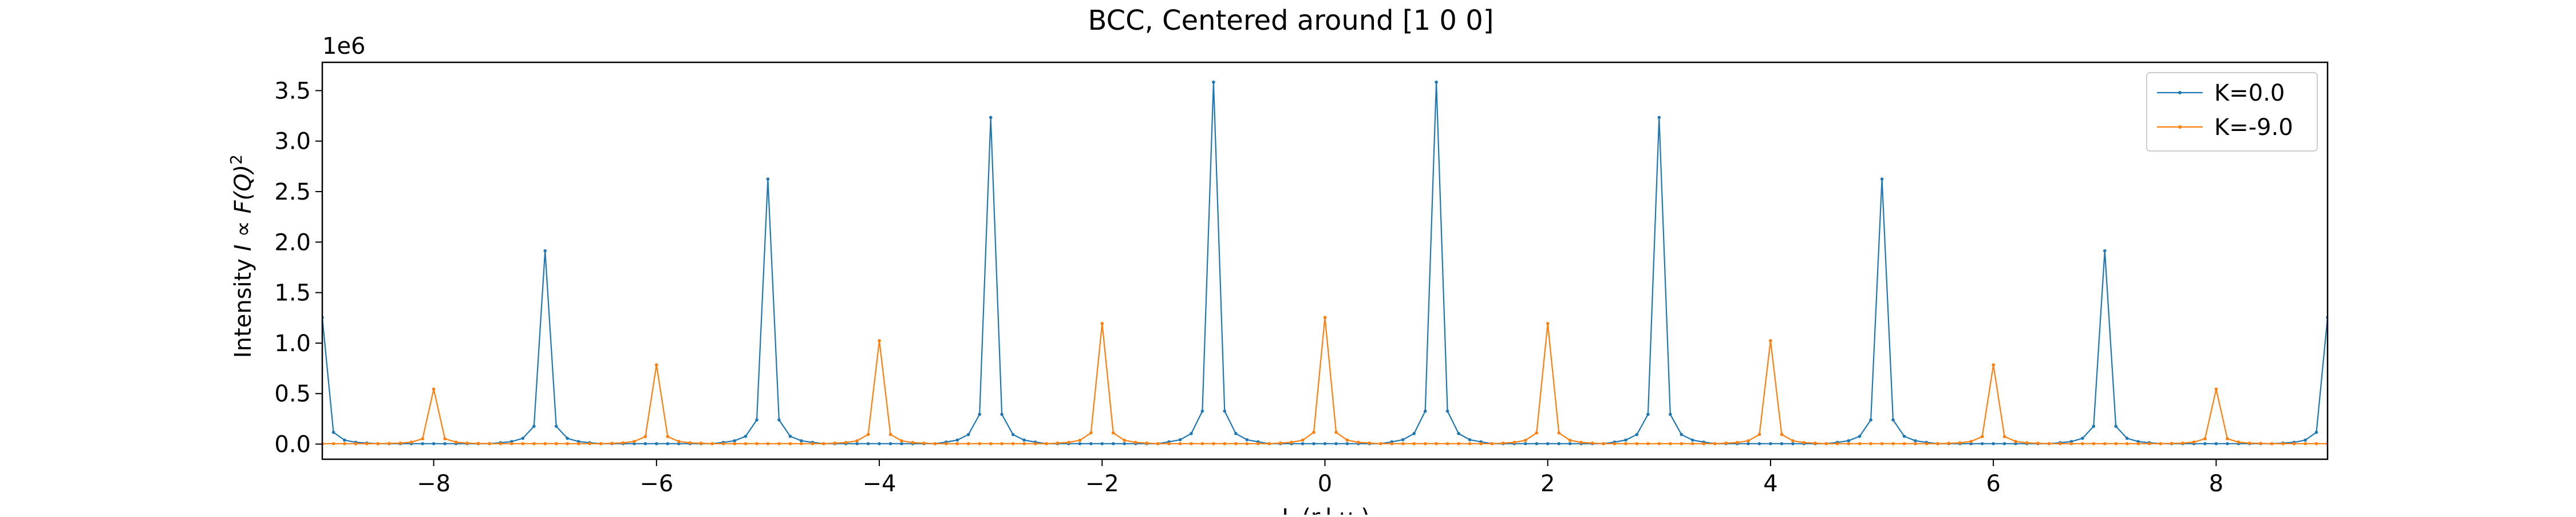 The image size is (2576, 517). I want to click on x-axis-ticks: −8 −6 −4 −2 0 2 4 6 8, so click(1320, 478).